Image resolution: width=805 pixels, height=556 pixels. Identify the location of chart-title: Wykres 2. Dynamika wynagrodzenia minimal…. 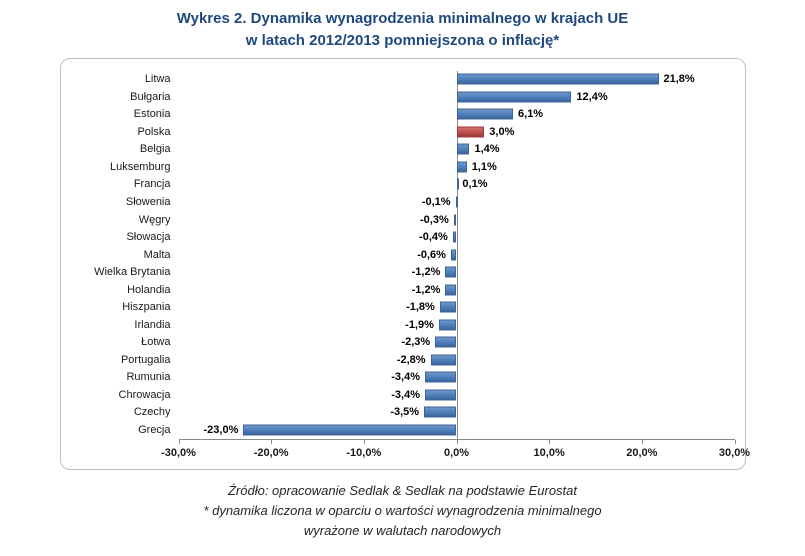
(402, 26).